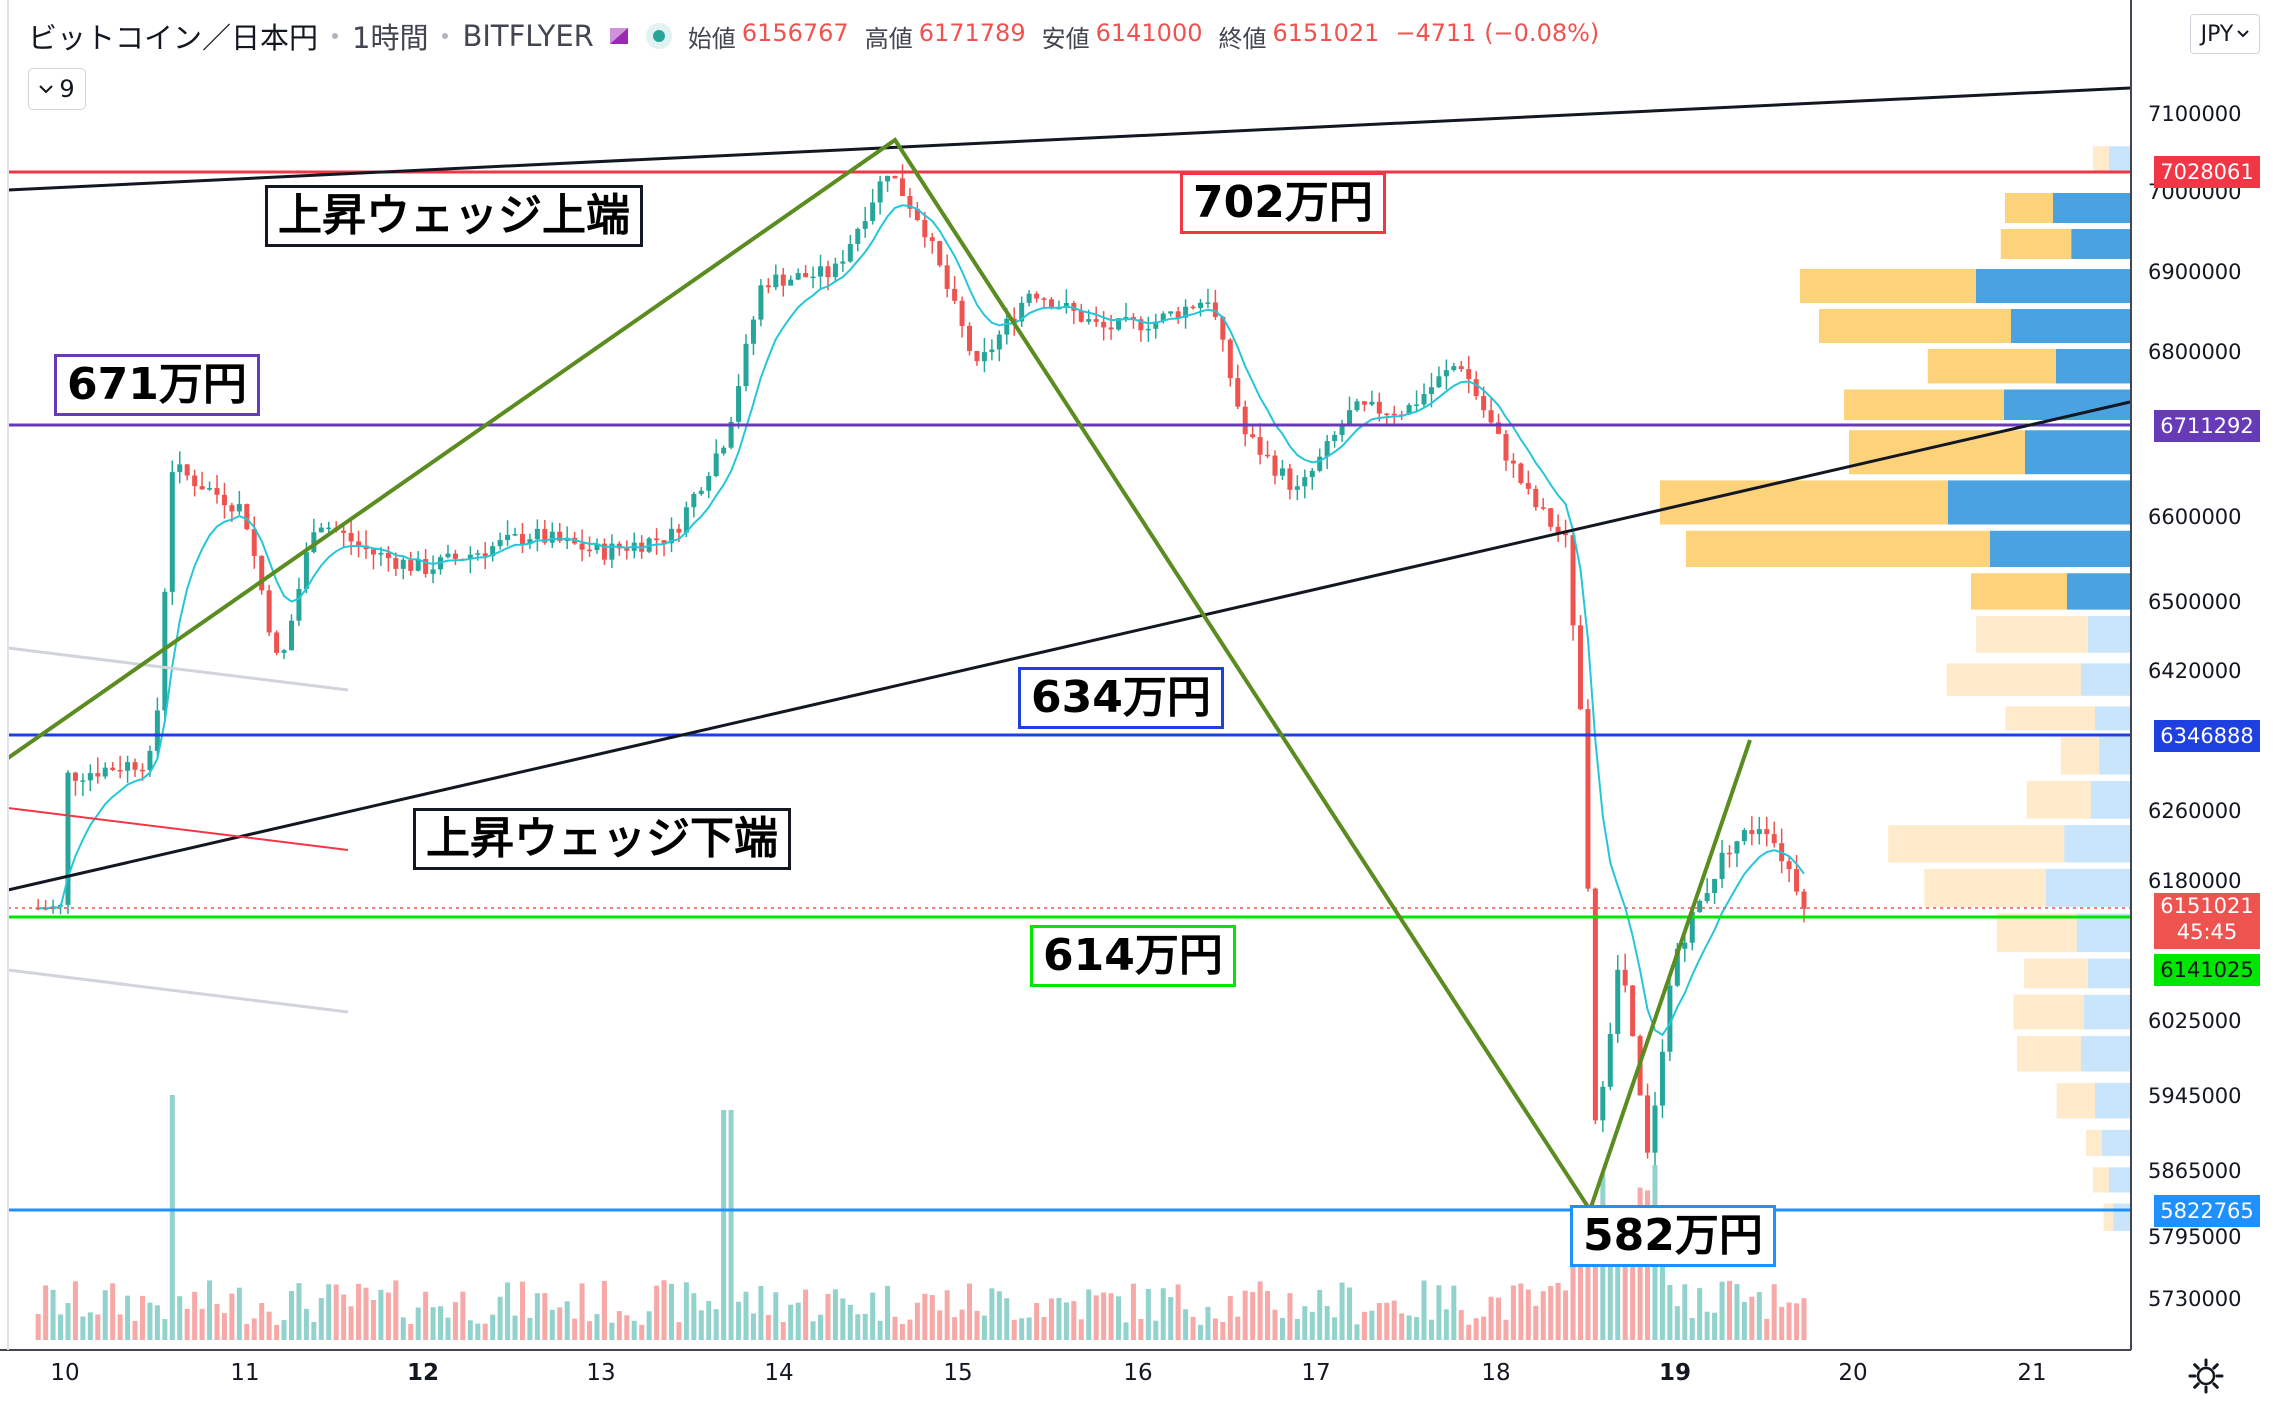 This screenshot has height=1414, width=2274. Describe the element at coordinates (619, 36) in the screenshot. I see `bookmark-icon` at that location.